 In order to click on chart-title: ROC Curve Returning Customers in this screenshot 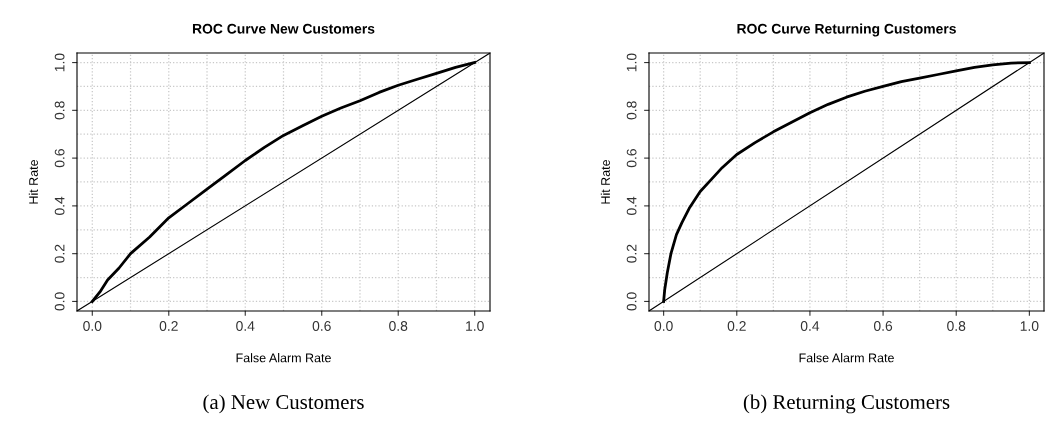, I will do `click(846, 30)`.